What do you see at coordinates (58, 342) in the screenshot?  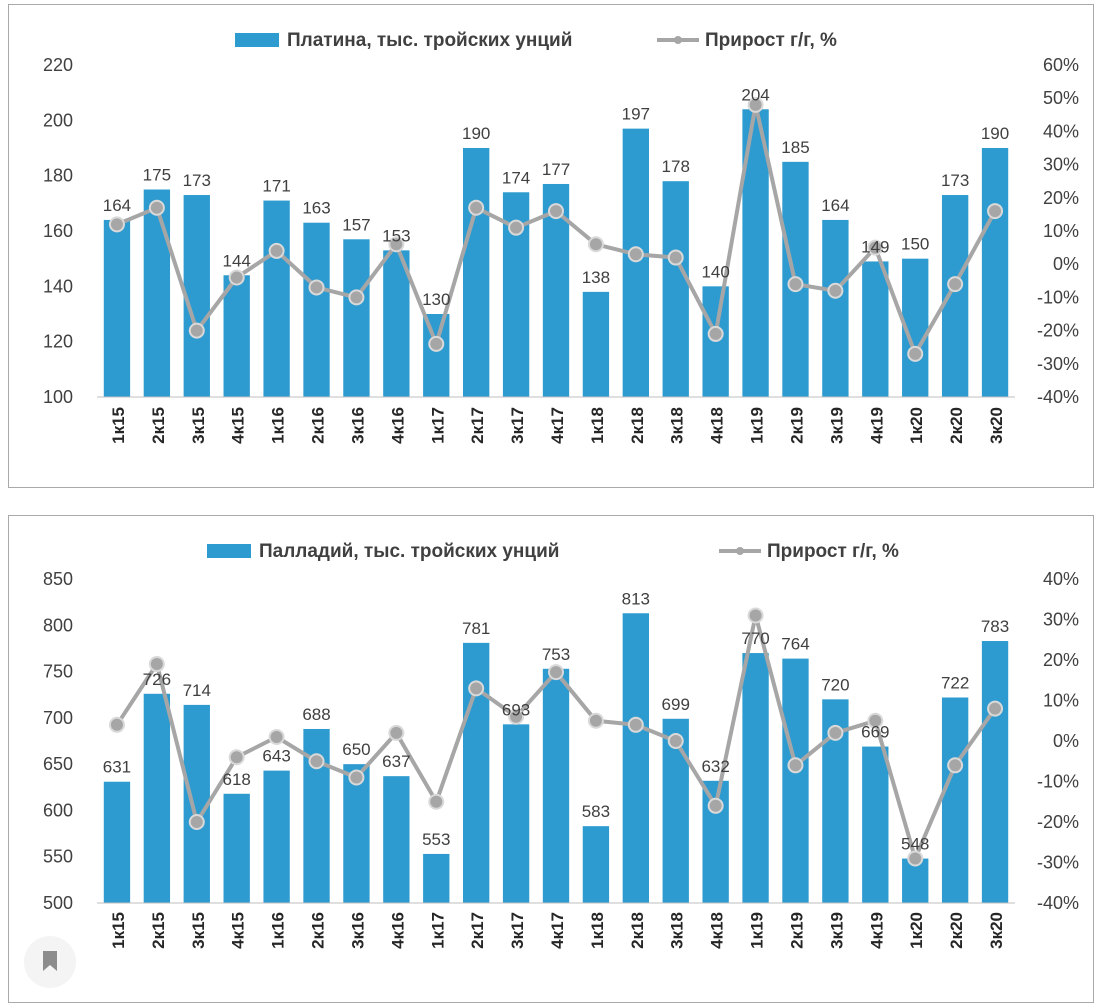 I see `y-left-tick-label: 120` at bounding box center [58, 342].